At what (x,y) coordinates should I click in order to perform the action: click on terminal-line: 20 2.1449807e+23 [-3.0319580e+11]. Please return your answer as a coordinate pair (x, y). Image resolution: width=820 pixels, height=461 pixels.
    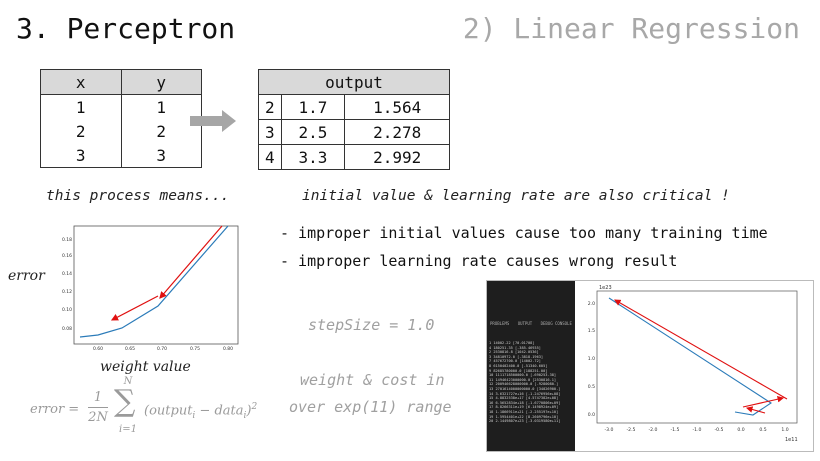
    Looking at the image, I should click on (525, 421).